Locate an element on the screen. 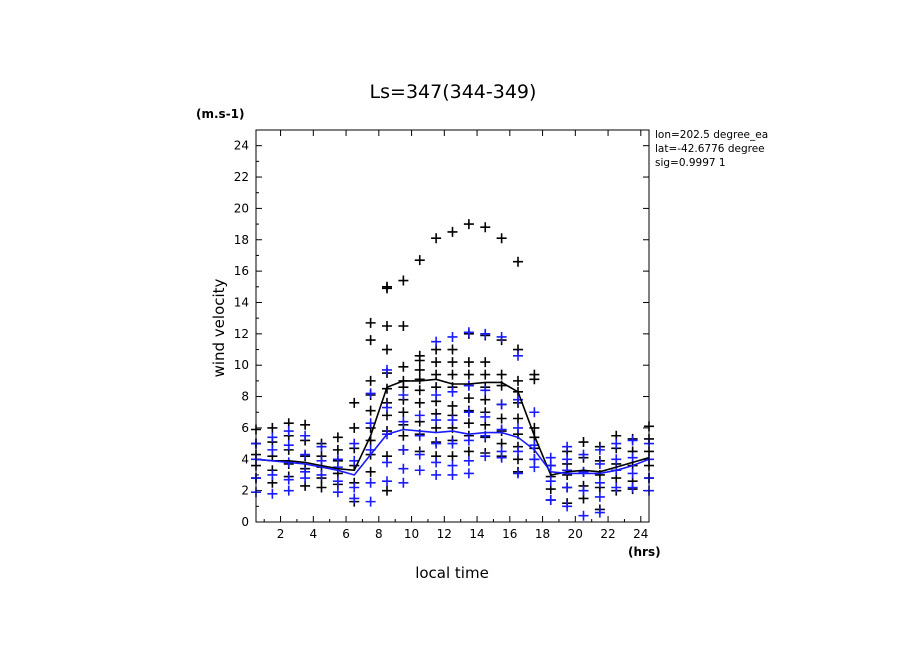 This screenshot has width=904, height=654. x-unit-label: (hrs) is located at coordinates (644, 552).